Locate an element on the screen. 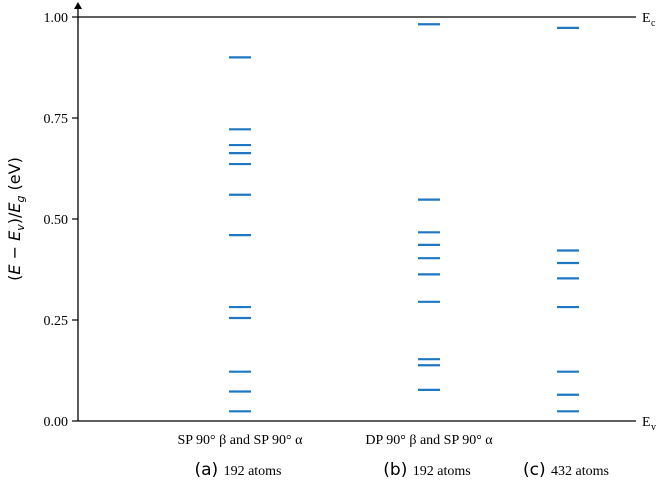 The image size is (662, 486). y-tick-label: 0.00 is located at coordinates (56, 422).